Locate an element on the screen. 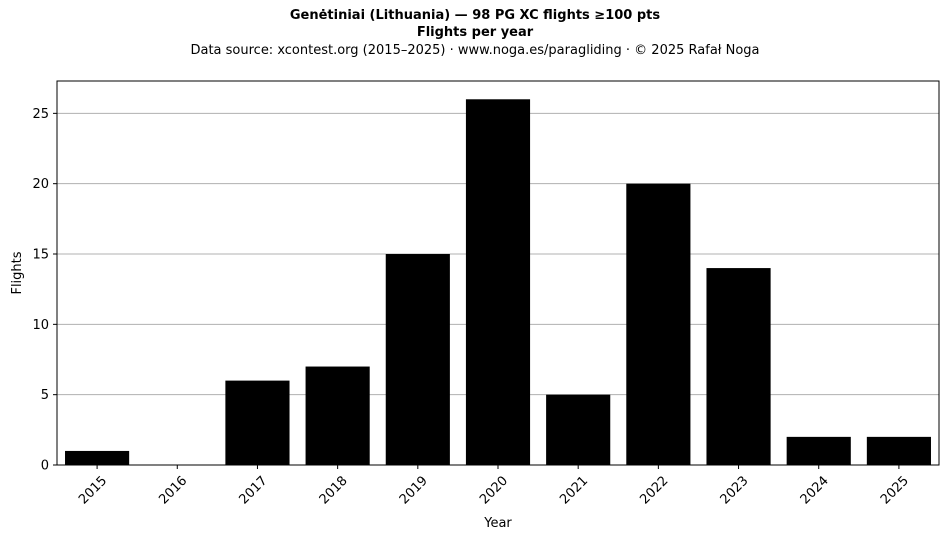  x-axis-label: Year is located at coordinates (497, 523).